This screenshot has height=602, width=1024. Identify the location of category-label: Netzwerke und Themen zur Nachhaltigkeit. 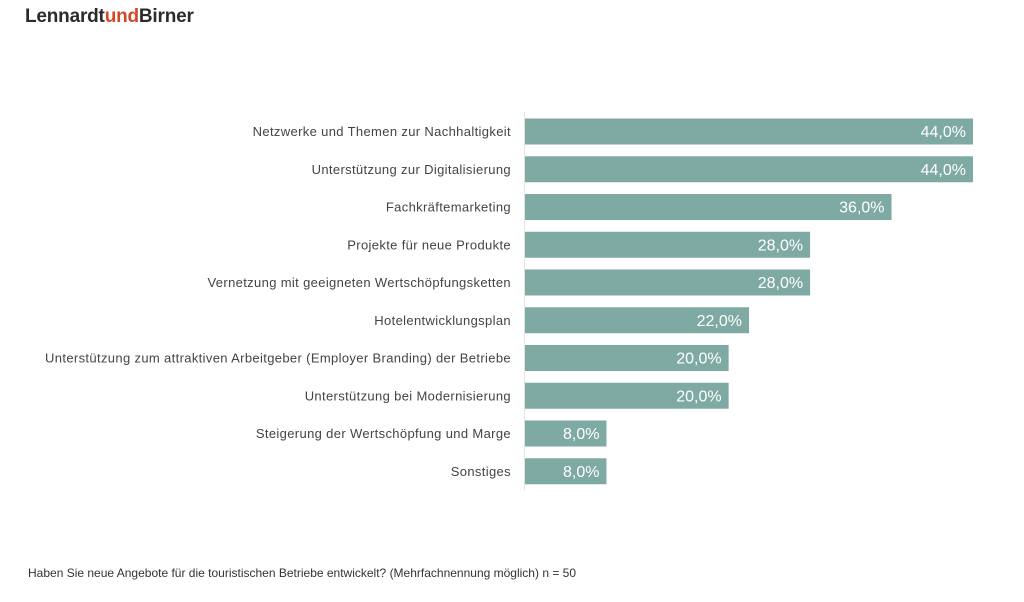
(382, 131).